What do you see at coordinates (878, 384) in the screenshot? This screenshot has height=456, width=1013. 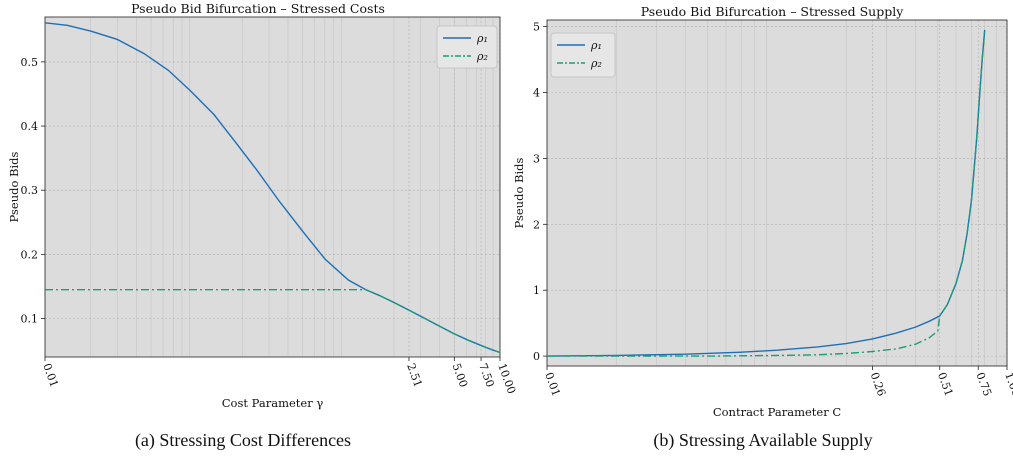 I see `x-tick-label: 0.26` at bounding box center [878, 384].